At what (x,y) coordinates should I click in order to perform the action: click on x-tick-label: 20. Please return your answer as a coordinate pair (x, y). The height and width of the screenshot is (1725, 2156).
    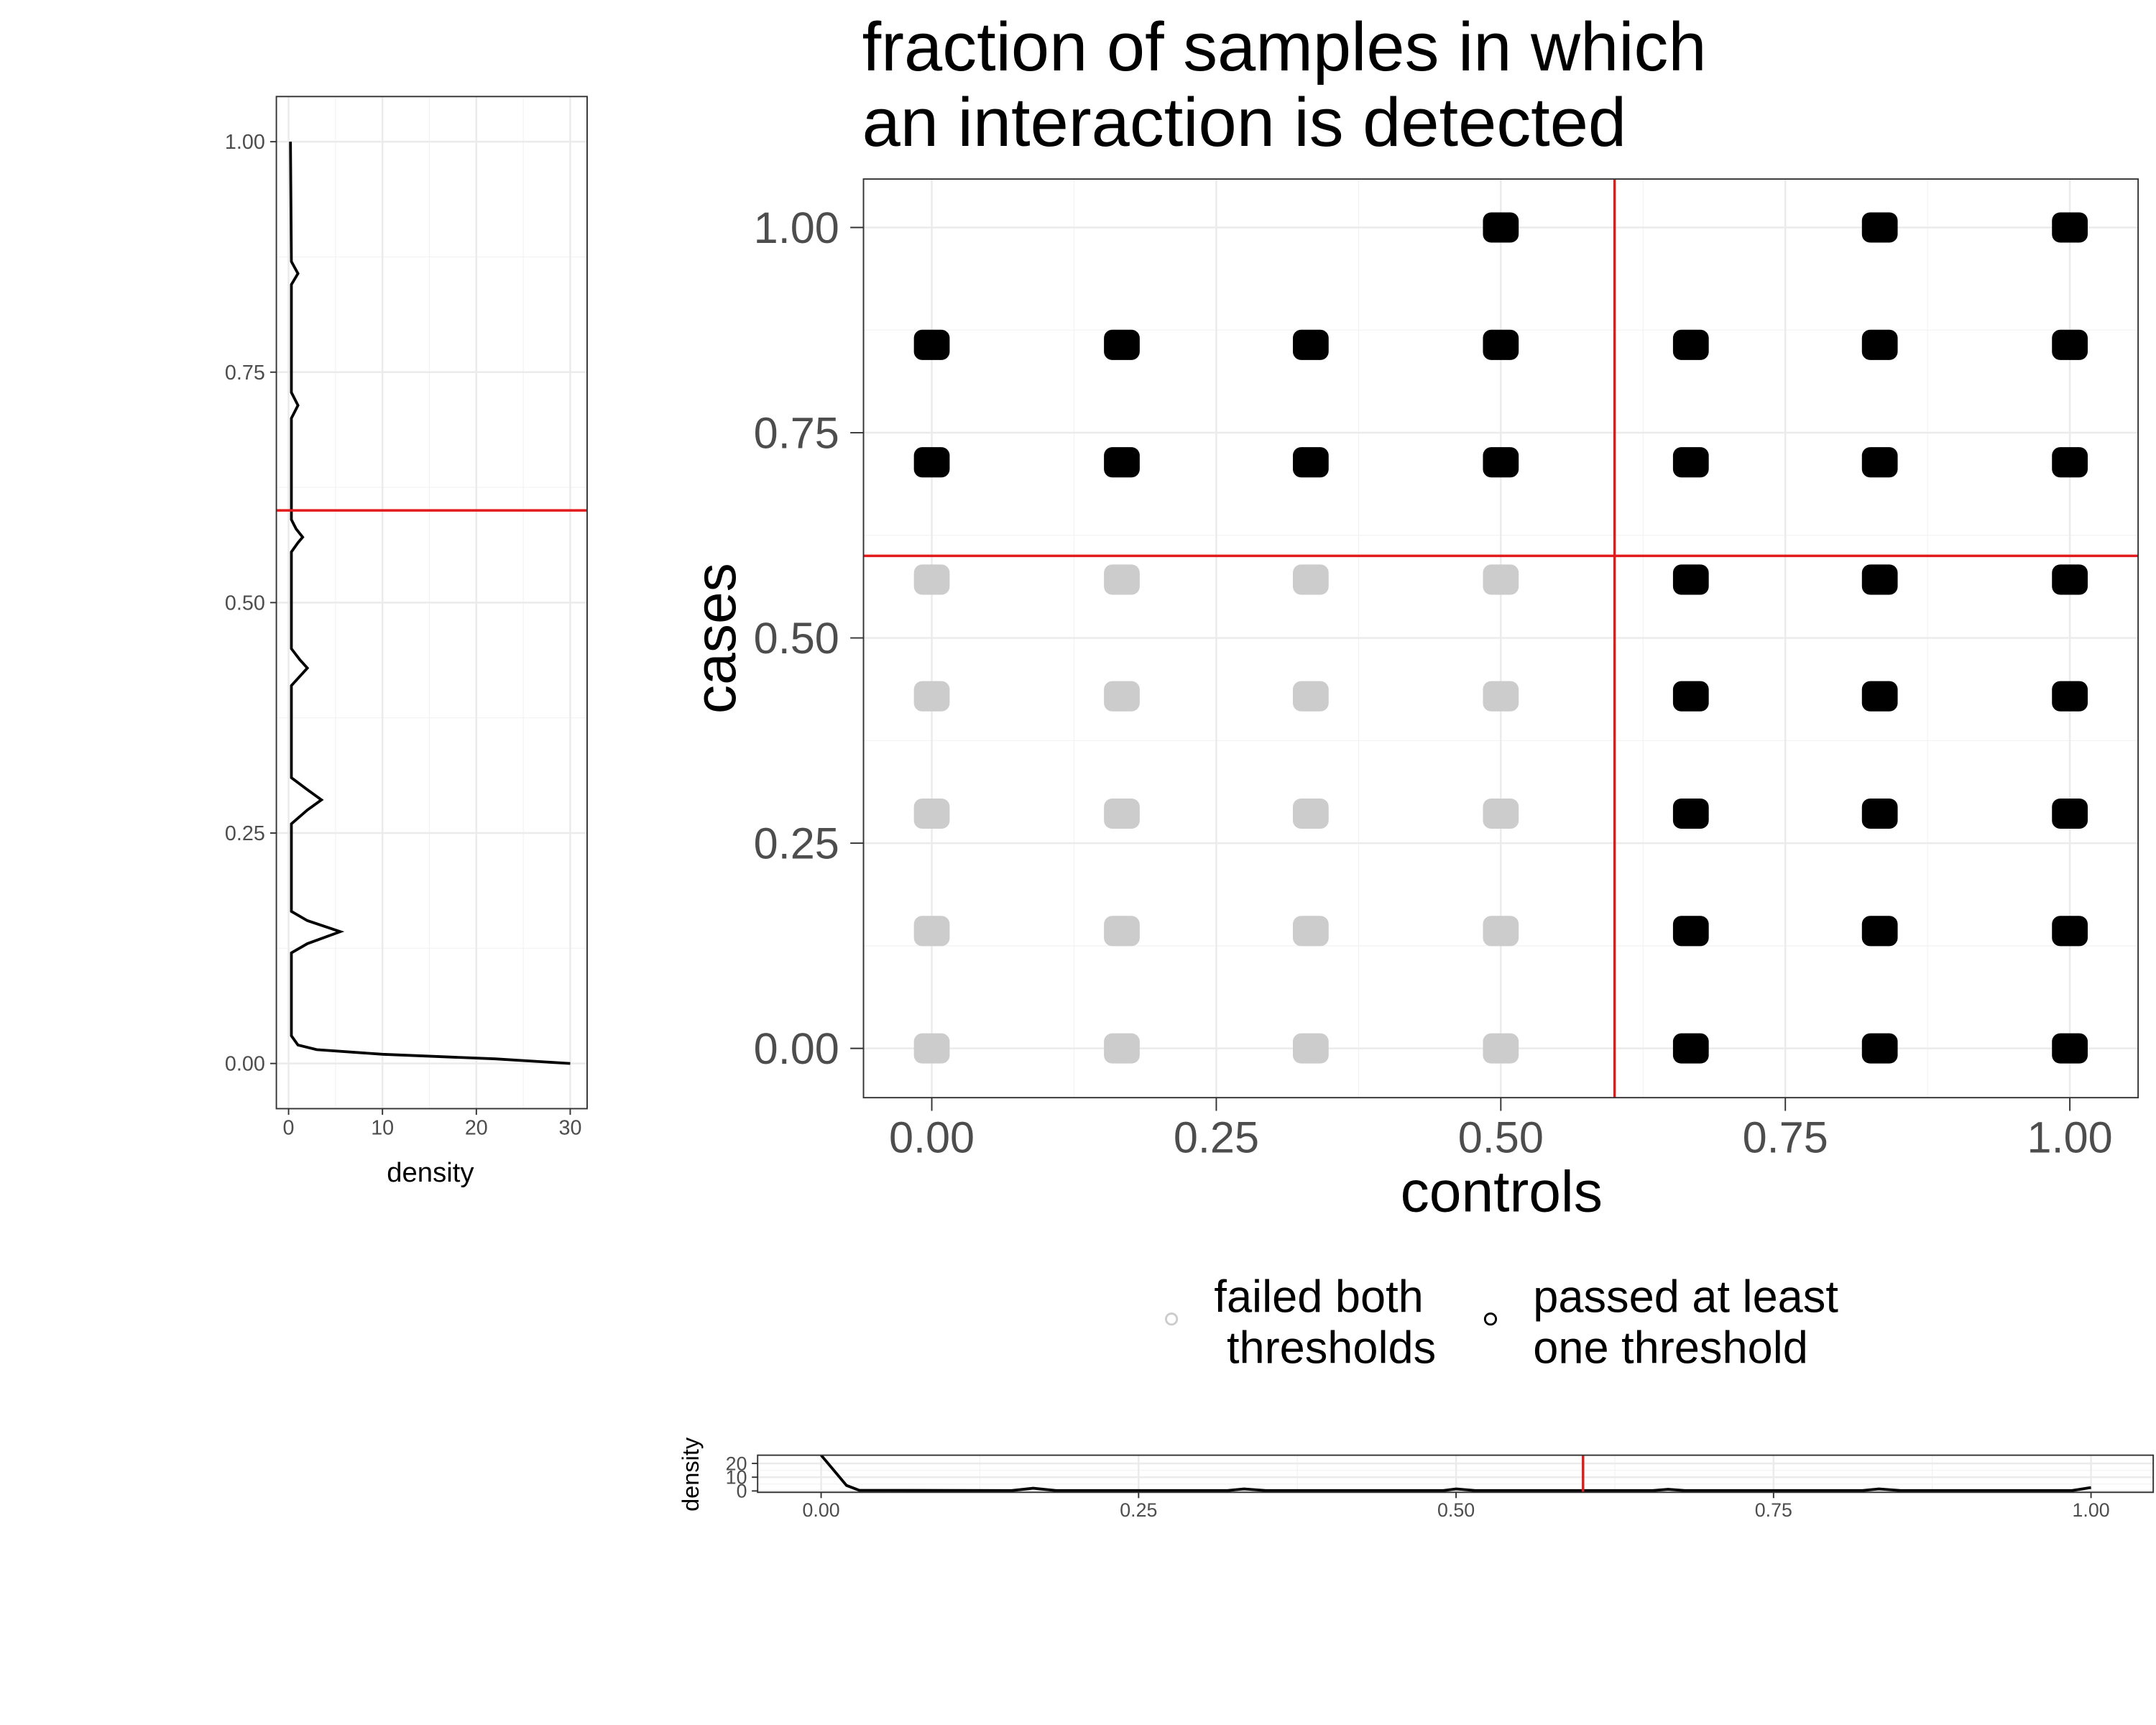
    Looking at the image, I should click on (477, 1127).